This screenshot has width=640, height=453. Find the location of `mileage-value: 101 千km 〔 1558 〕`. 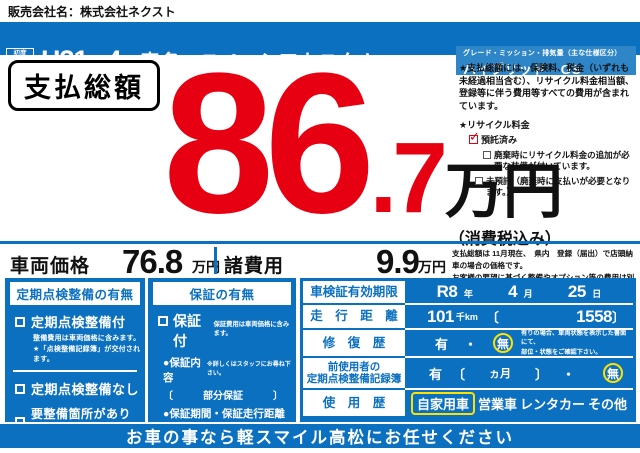

mileage-value: 101 千km 〔 1558 〕 is located at coordinates (519, 317).